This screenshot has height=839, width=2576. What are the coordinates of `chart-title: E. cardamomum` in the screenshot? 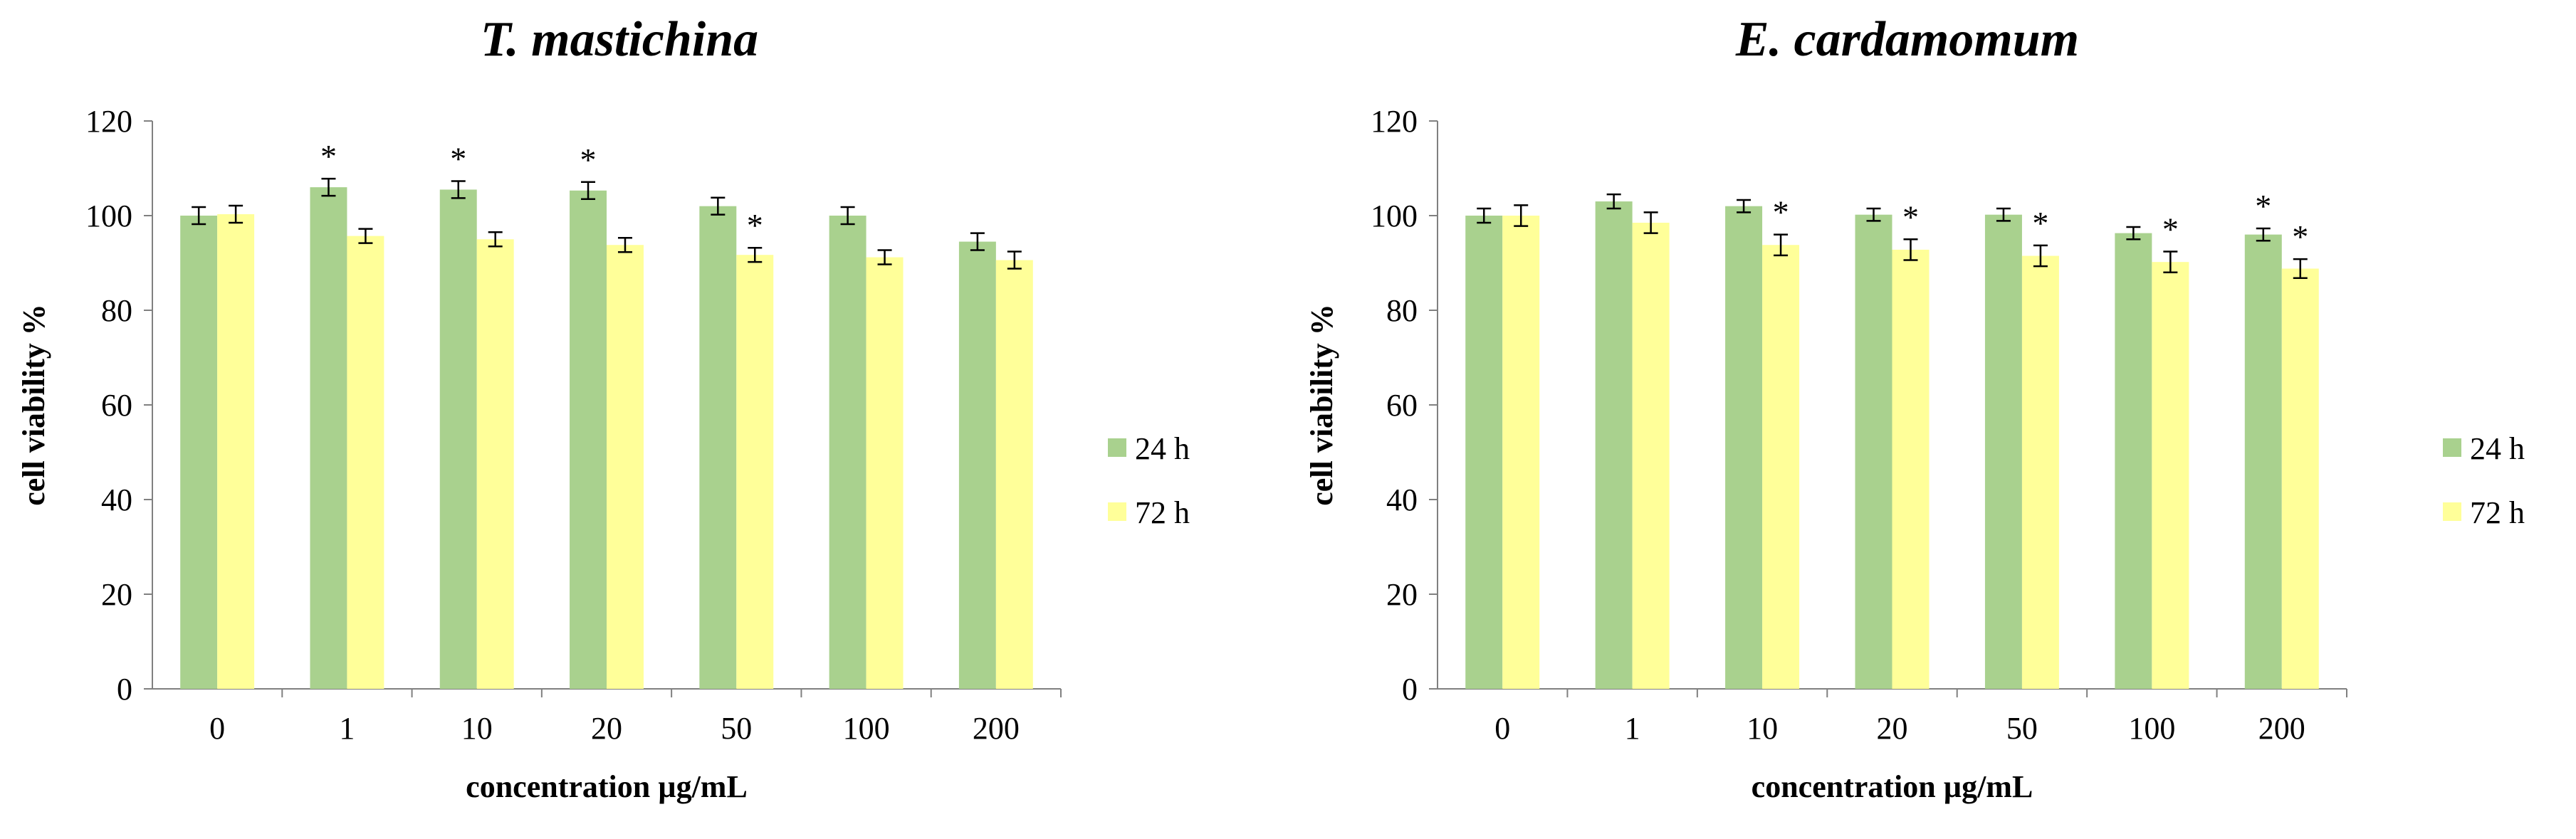 It's located at (1907, 39).